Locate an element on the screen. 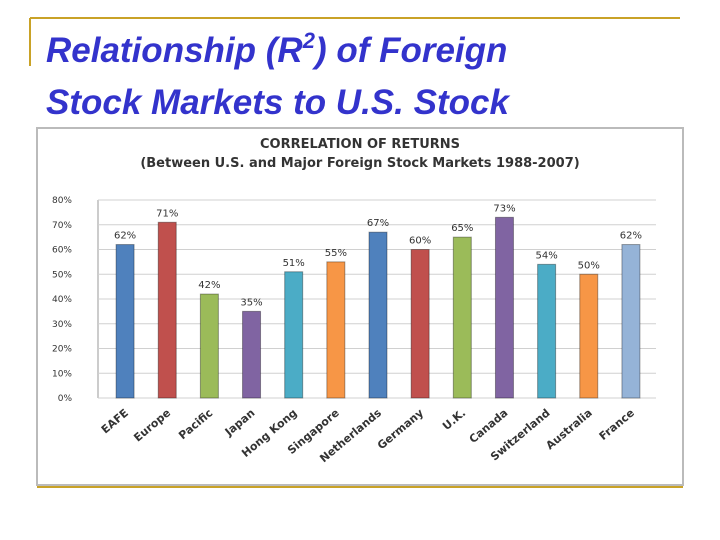 The height and width of the screenshot is (540, 720). slide-title: Stock Markets to U.S. Stock is located at coordinates (278, 102).